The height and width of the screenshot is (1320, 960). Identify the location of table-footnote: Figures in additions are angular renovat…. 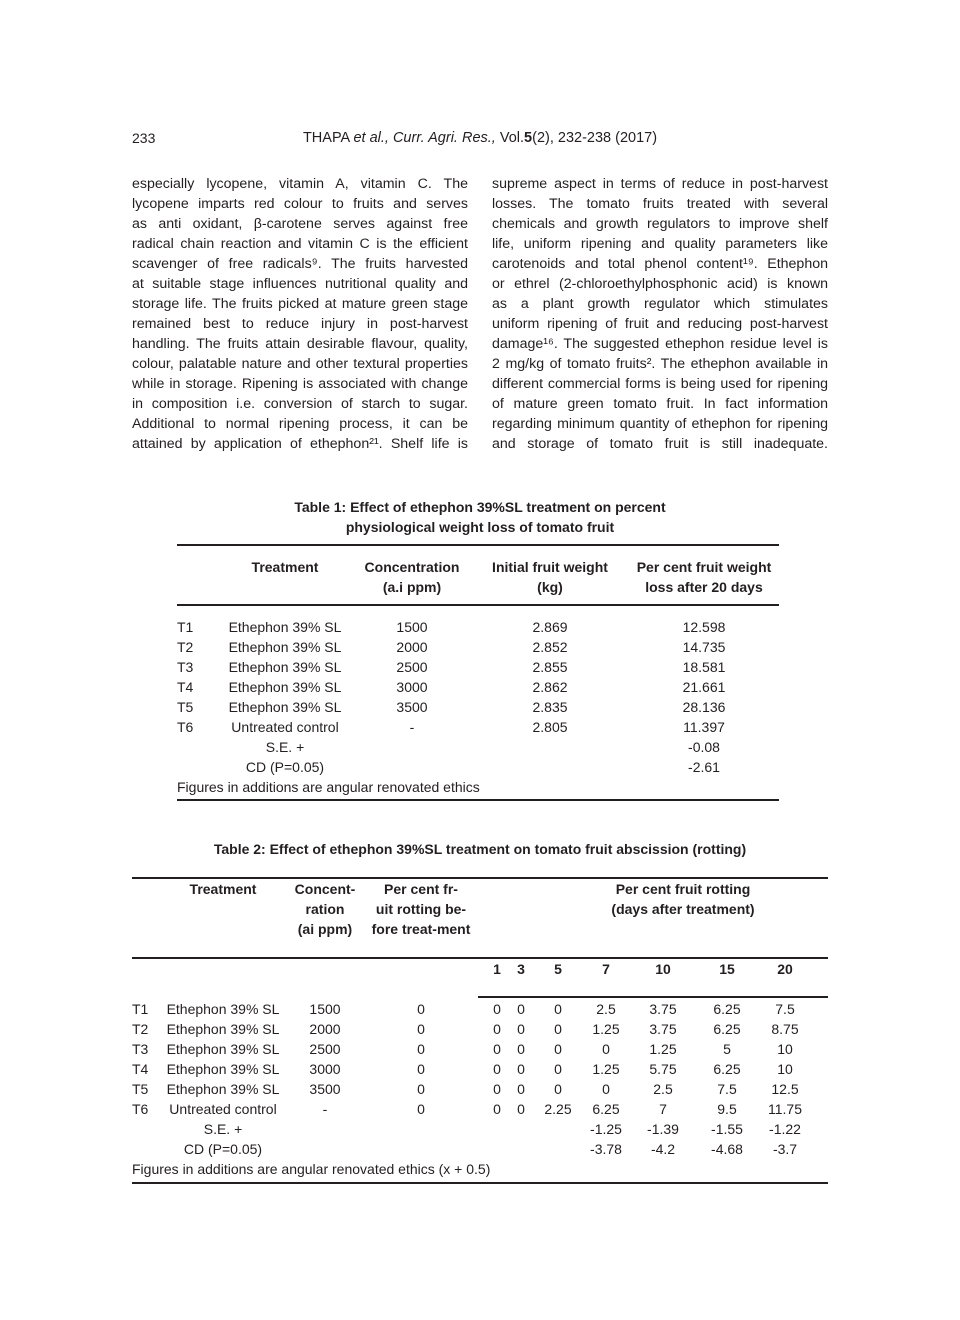
(311, 1169).